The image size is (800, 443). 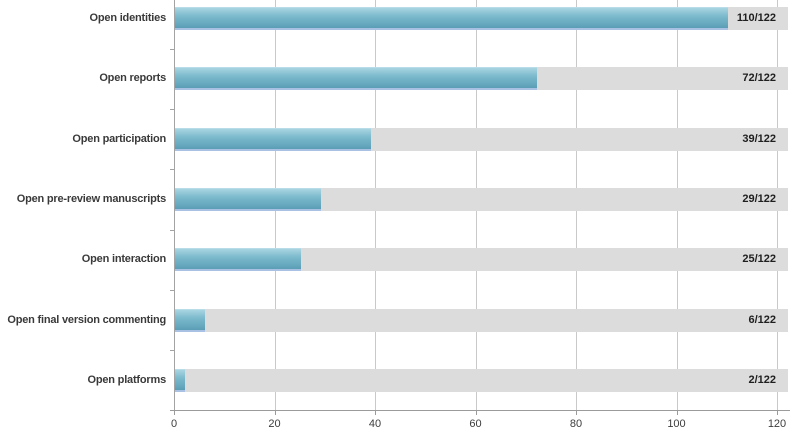 What do you see at coordinates (756, 18) in the screenshot?
I see `value-label: 110/122` at bounding box center [756, 18].